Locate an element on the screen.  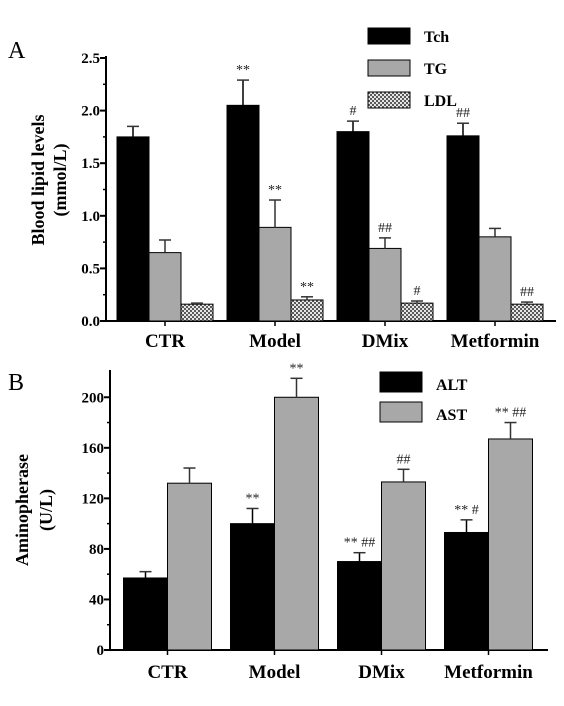
bar-tg-model is located at coordinates (275, 274).